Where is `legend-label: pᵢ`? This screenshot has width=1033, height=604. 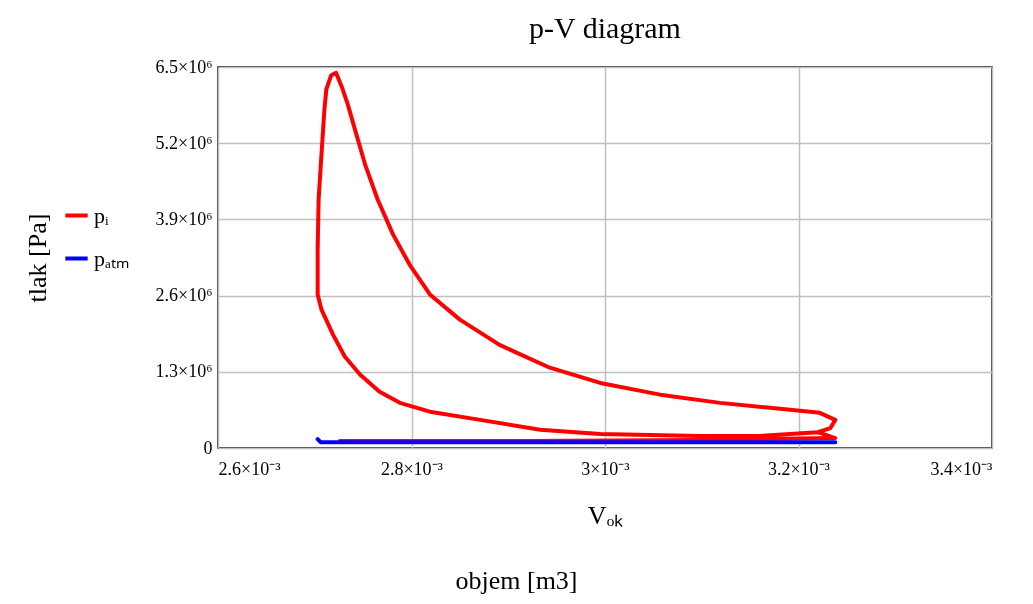
legend-label: pᵢ is located at coordinates (101, 215).